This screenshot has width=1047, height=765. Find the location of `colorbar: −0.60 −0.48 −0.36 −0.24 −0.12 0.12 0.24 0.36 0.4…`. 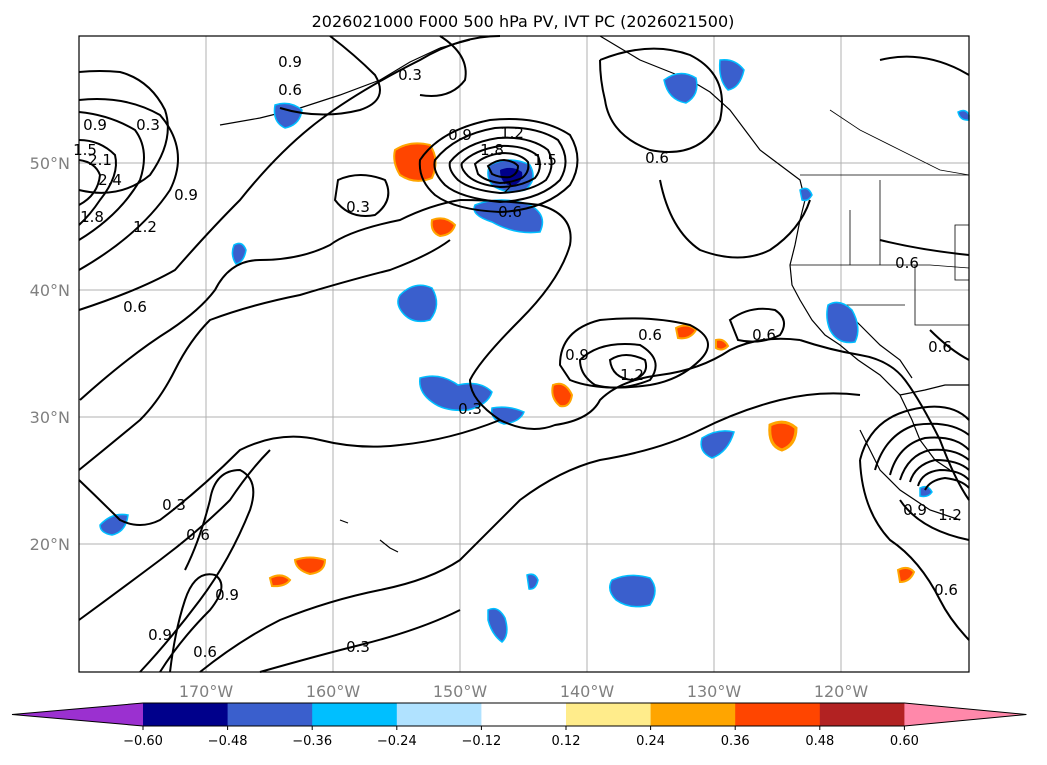

colorbar: −0.60 −0.48 −0.36 −0.24 −0.12 0.12 0.24 0.36 0.4… is located at coordinates (519, 725).